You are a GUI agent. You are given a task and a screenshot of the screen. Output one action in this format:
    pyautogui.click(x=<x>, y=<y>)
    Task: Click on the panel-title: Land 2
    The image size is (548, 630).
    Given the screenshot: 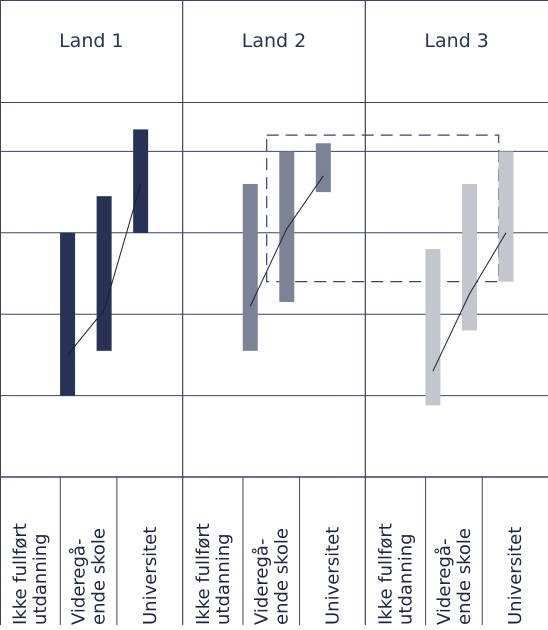 What is the action you would take?
    pyautogui.click(x=274, y=41)
    